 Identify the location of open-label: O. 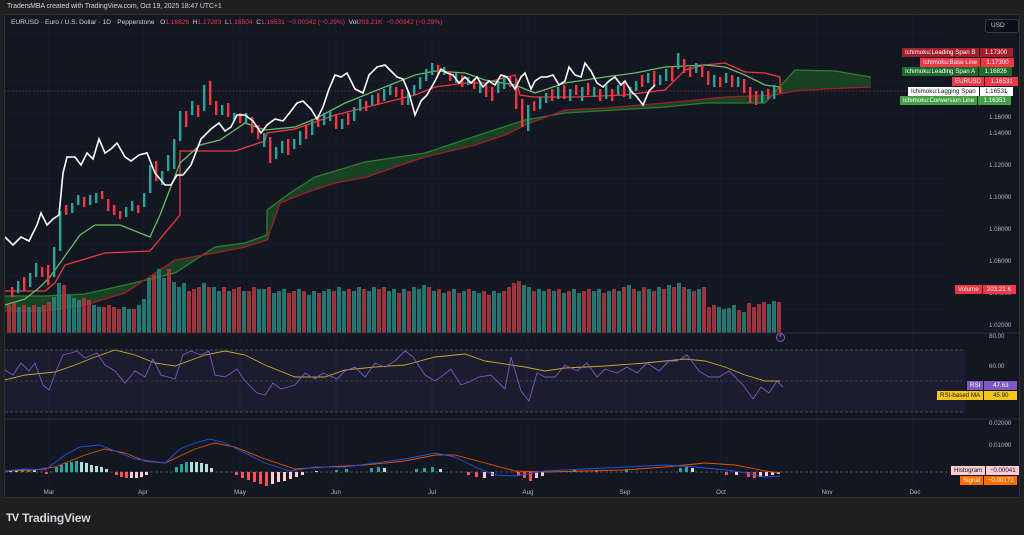
(163, 22).